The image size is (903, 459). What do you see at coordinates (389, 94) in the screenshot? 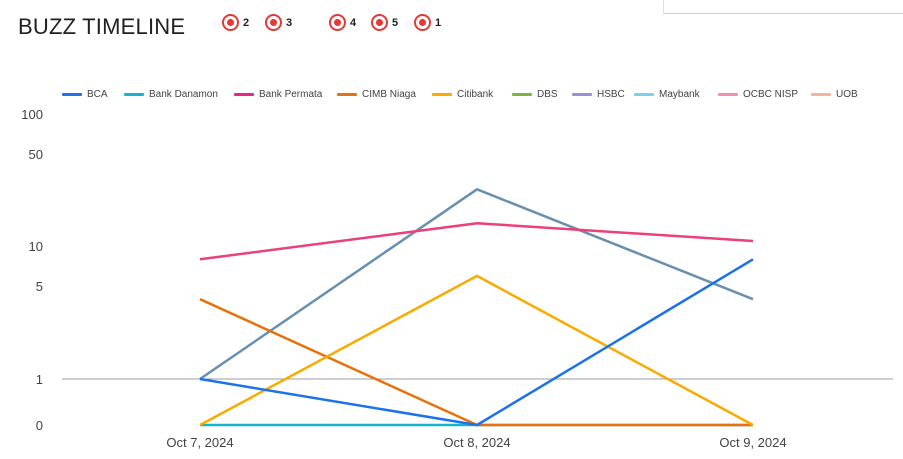
I see `legend-label: CIMB Niaga` at bounding box center [389, 94].